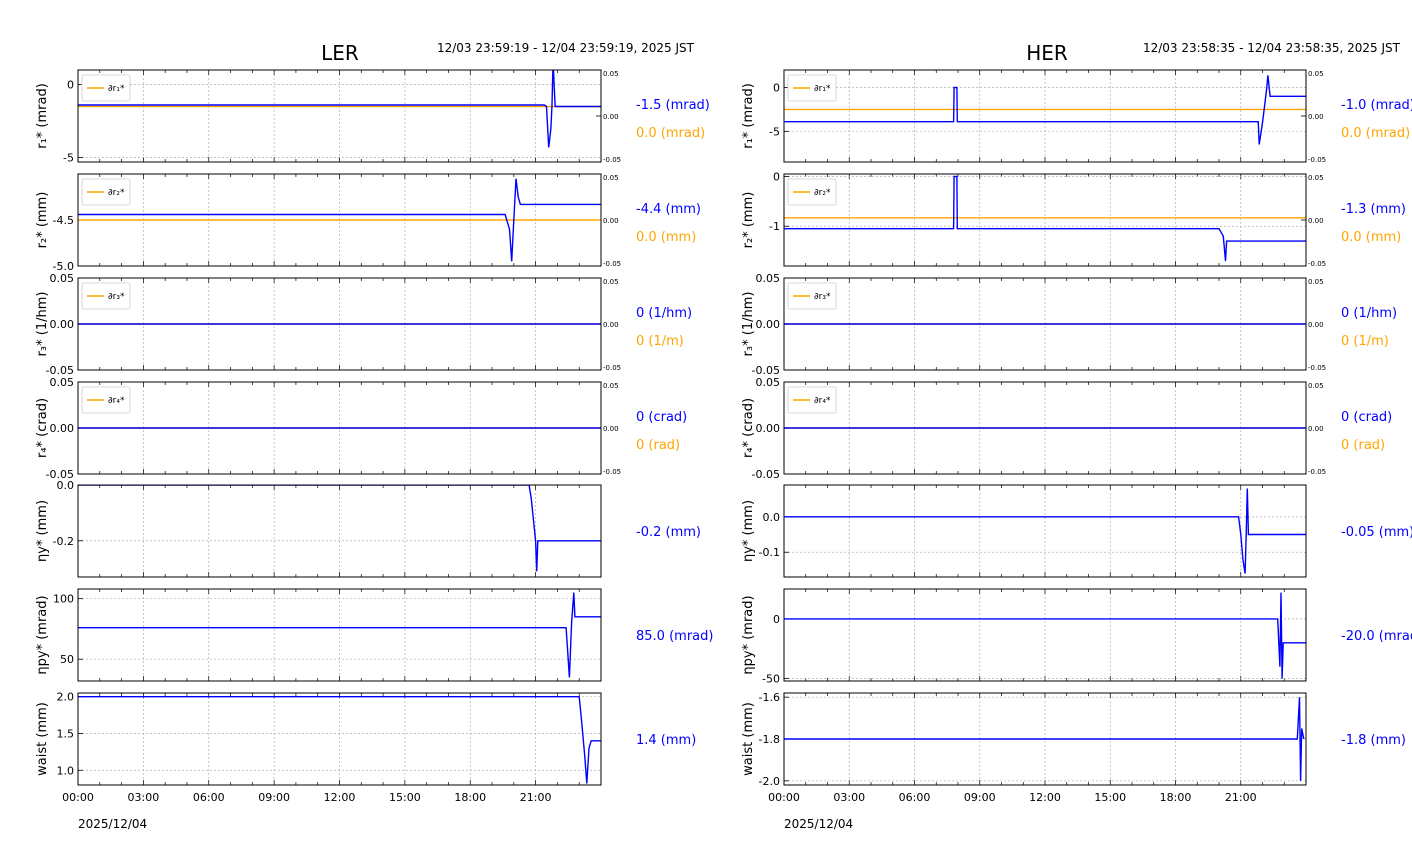 This screenshot has height=864, width=1412. I want to click on x-tick-label: 09:00, so click(274, 797).